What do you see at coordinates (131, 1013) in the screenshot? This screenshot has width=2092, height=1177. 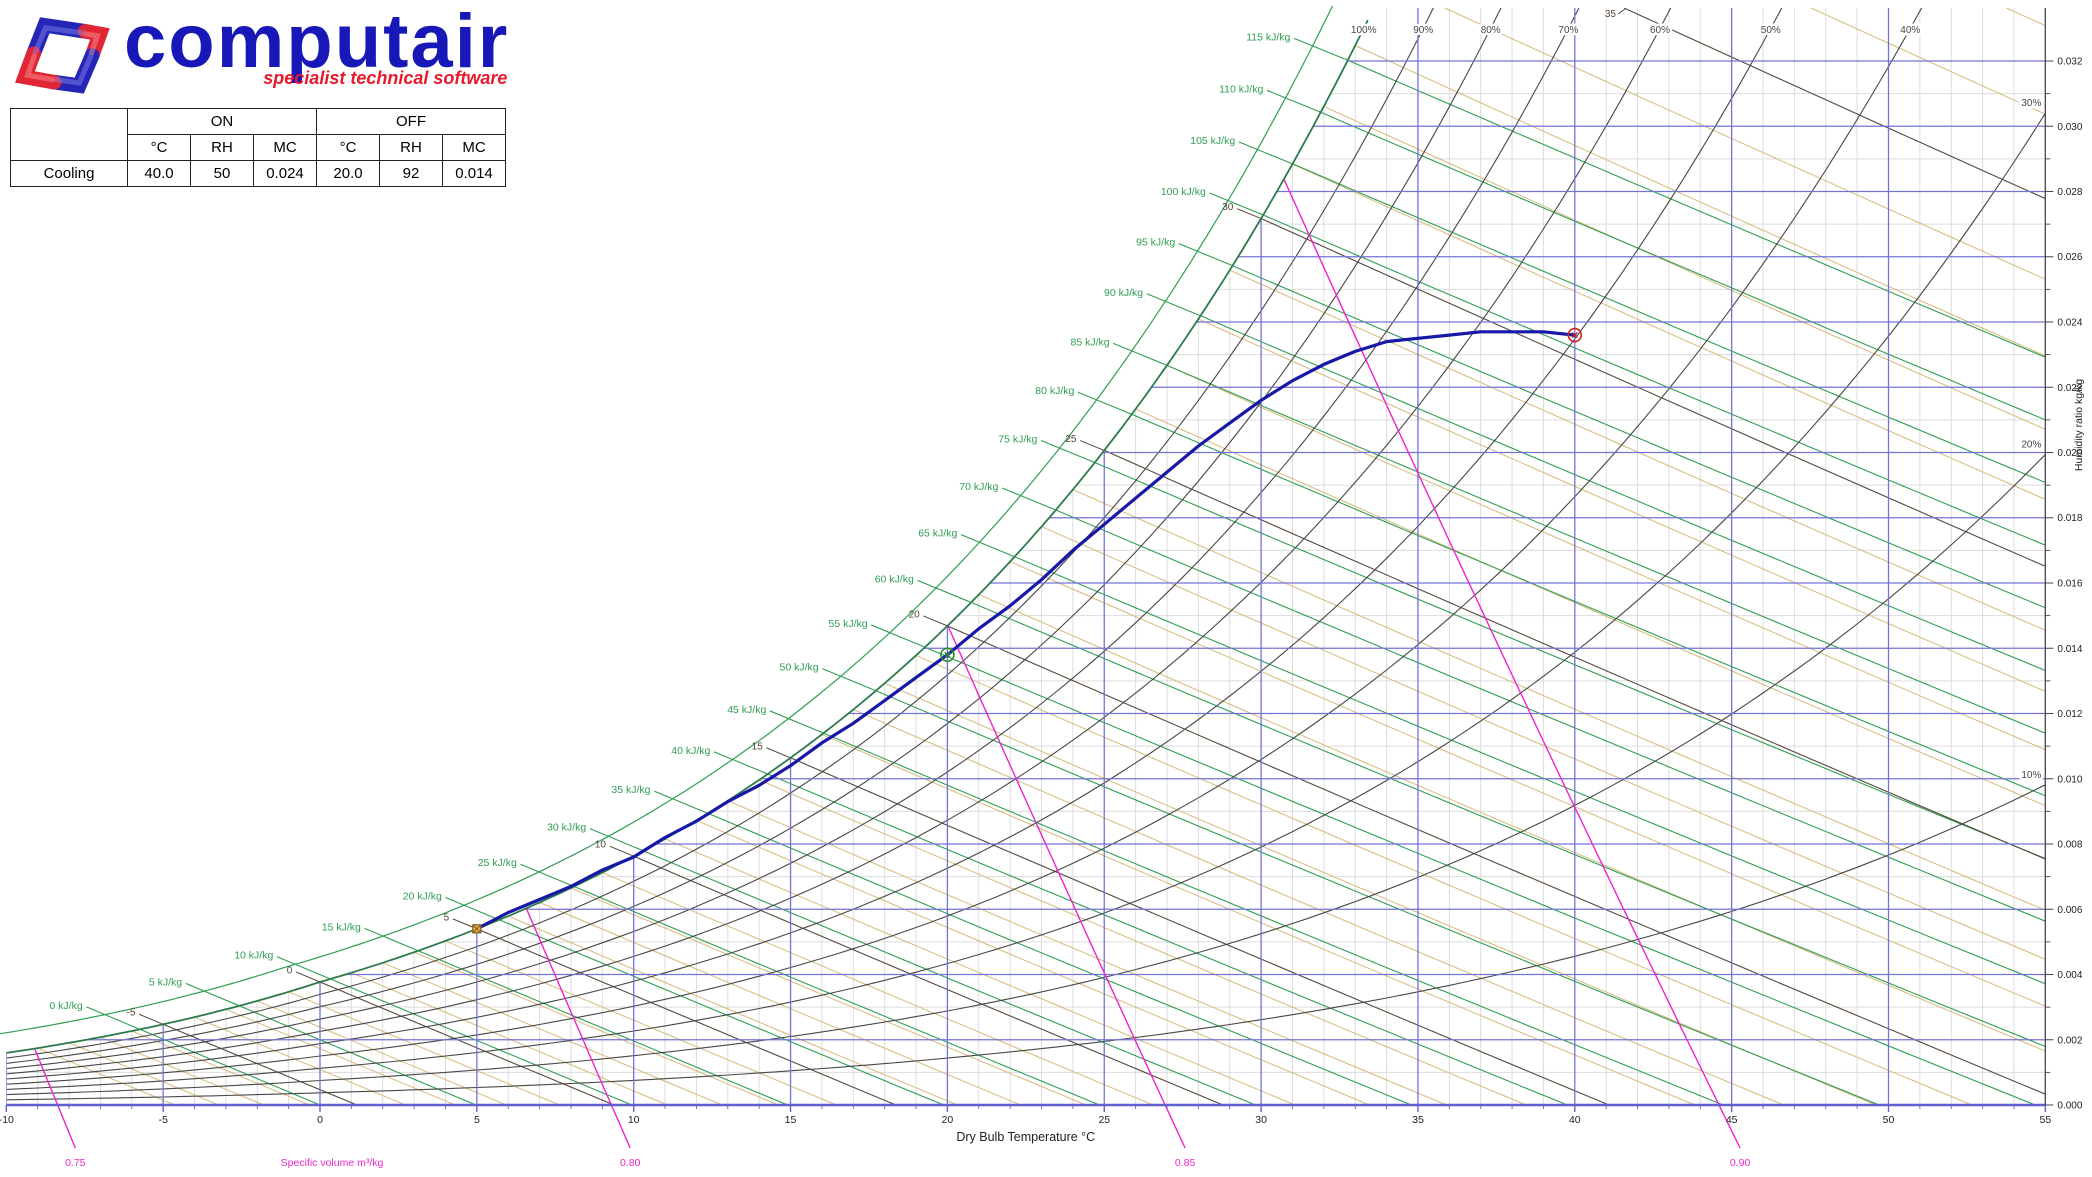 I see `wet-bulb-label: -5` at bounding box center [131, 1013].